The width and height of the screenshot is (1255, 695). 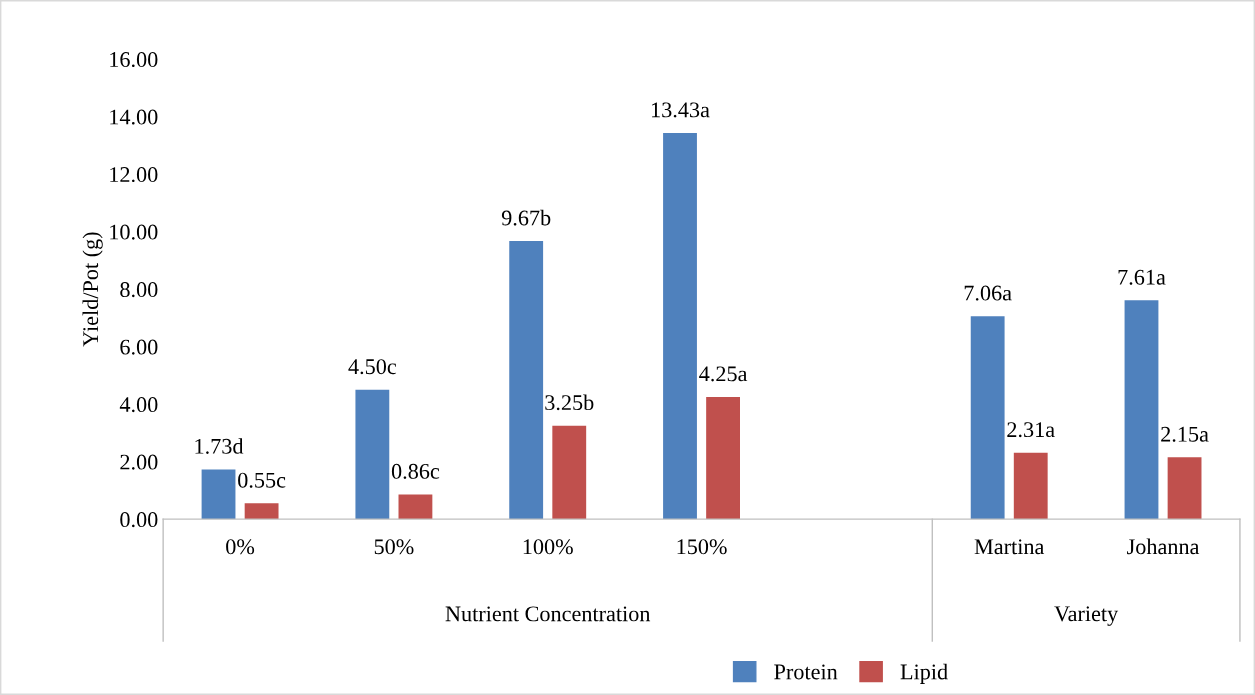 I want to click on data-label: 13.43a, so click(x=681, y=110).